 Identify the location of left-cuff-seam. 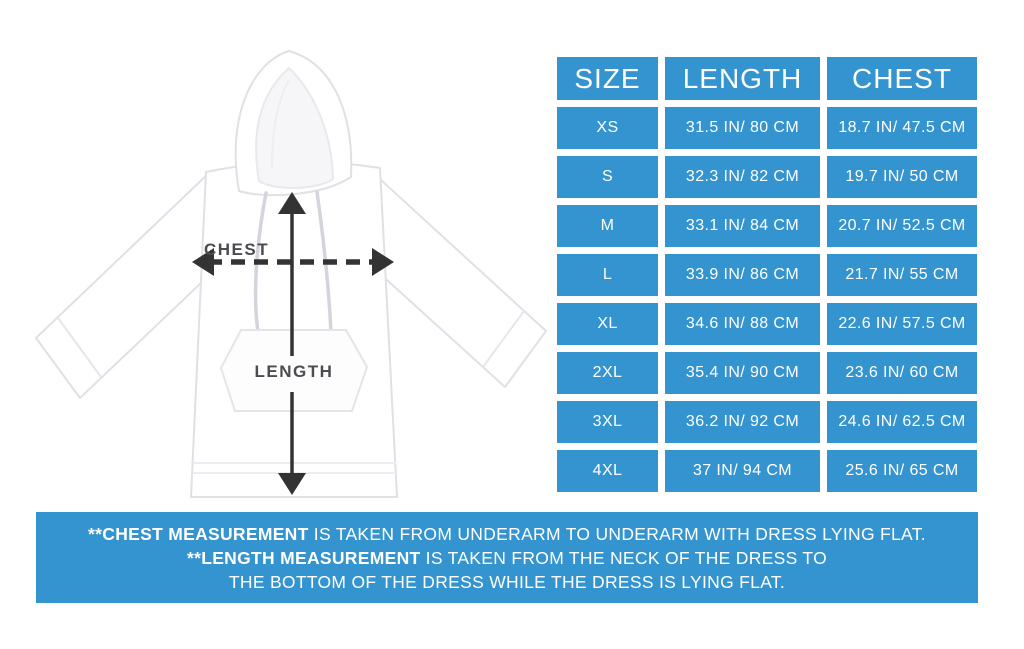
(79, 347).